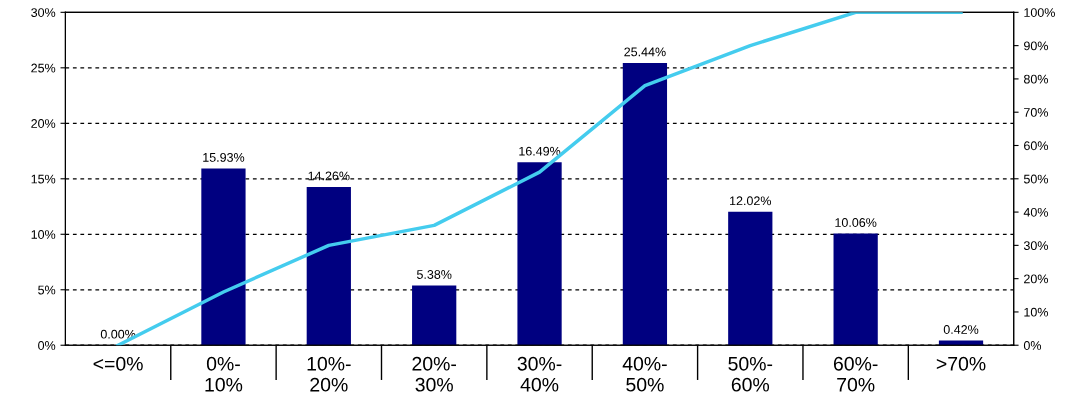  I want to click on data-label: 12.02%, so click(751, 201).